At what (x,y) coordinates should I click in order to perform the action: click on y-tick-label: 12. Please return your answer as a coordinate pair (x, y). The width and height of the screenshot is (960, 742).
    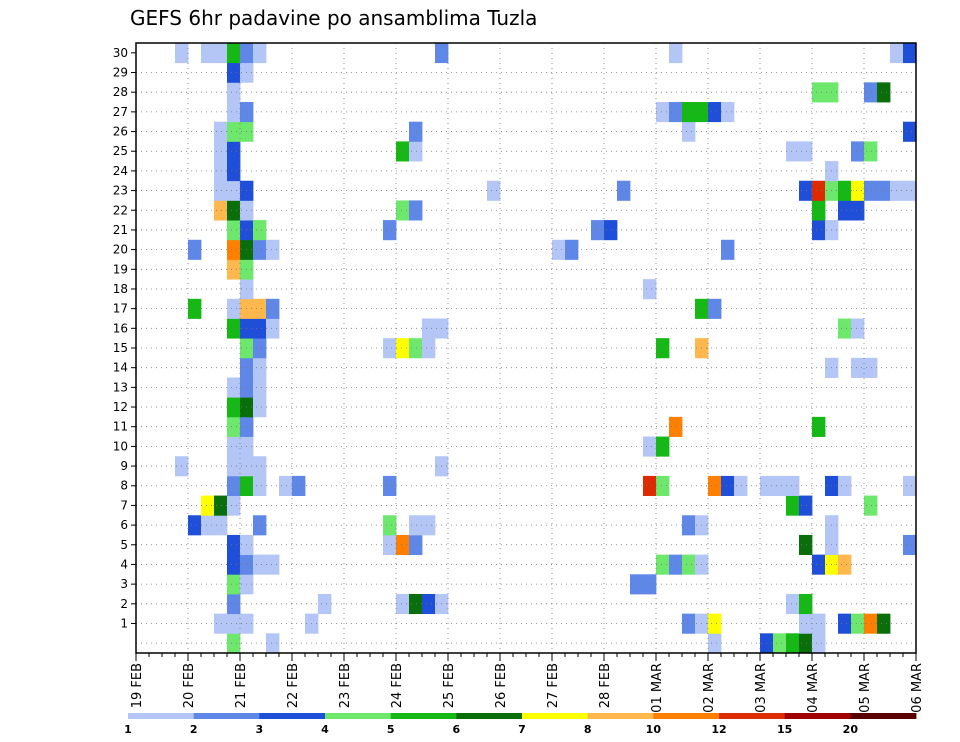
    Looking at the image, I should click on (120, 407).